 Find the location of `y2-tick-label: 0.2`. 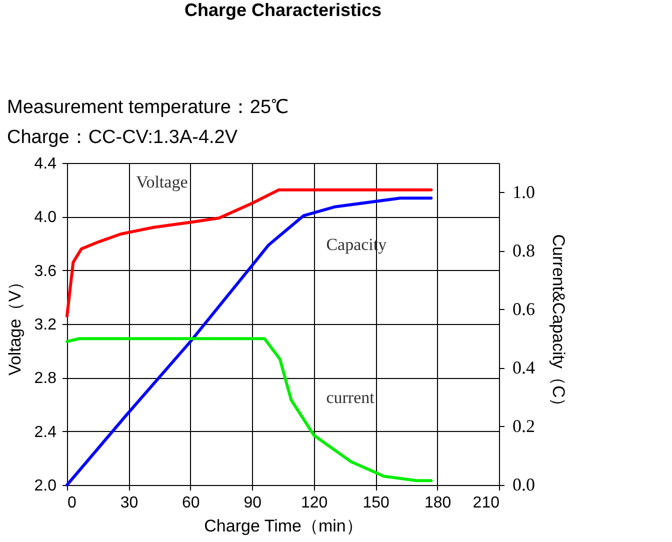

y2-tick-label: 0.2 is located at coordinates (523, 426).